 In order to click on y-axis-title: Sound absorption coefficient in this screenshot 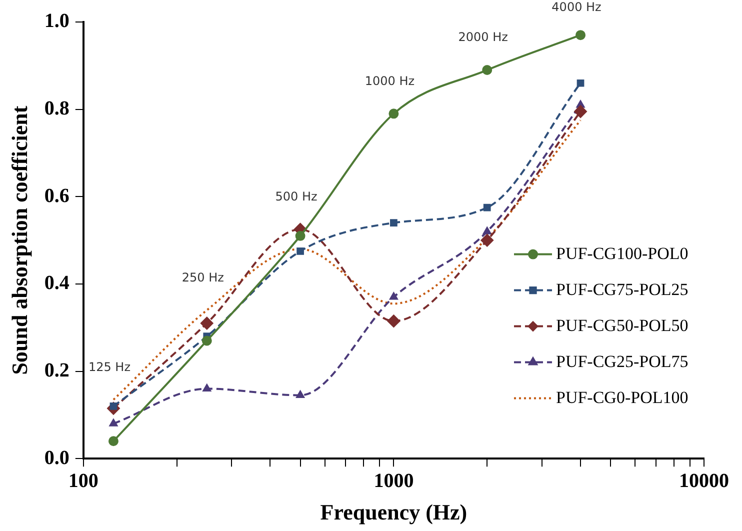, I will do `click(19, 240)`.